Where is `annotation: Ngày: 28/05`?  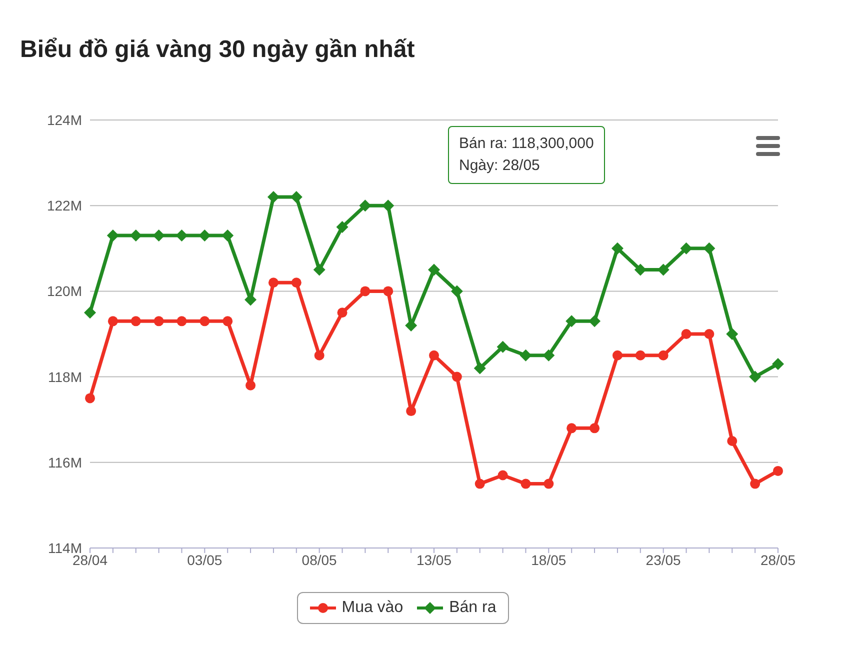 annotation: Ngày: 28/05 is located at coordinates (500, 166).